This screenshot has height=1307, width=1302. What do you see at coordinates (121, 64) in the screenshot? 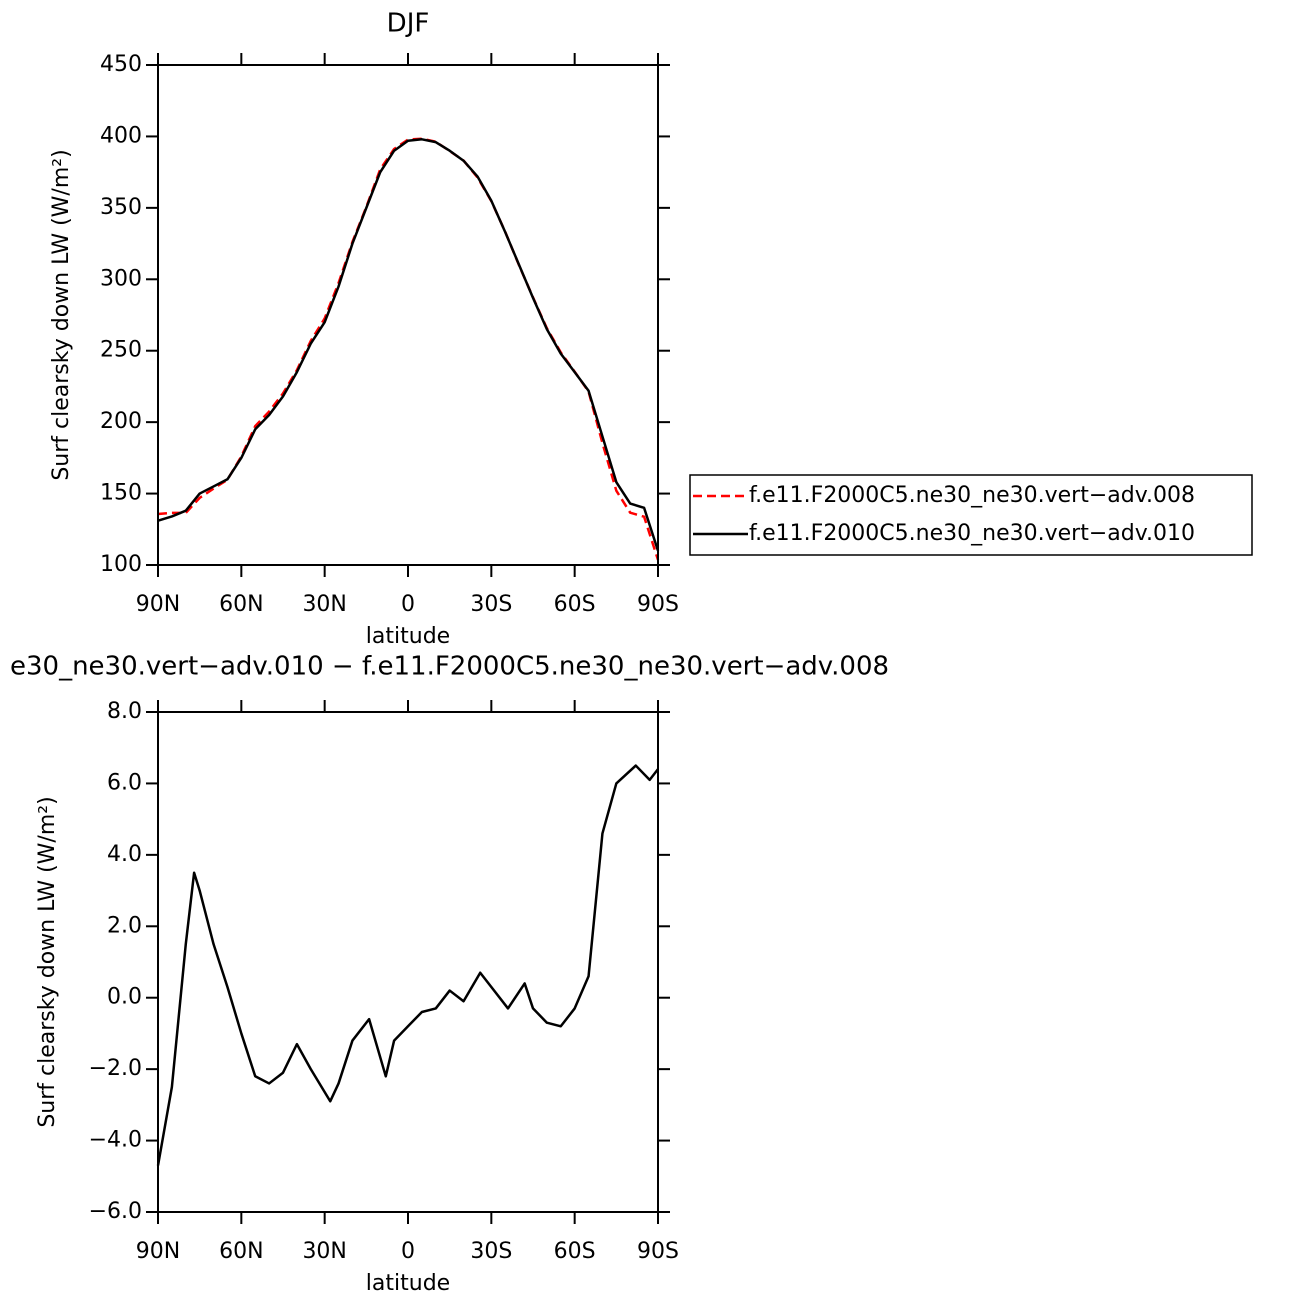
I see `y-tick-label: 450` at bounding box center [121, 64].